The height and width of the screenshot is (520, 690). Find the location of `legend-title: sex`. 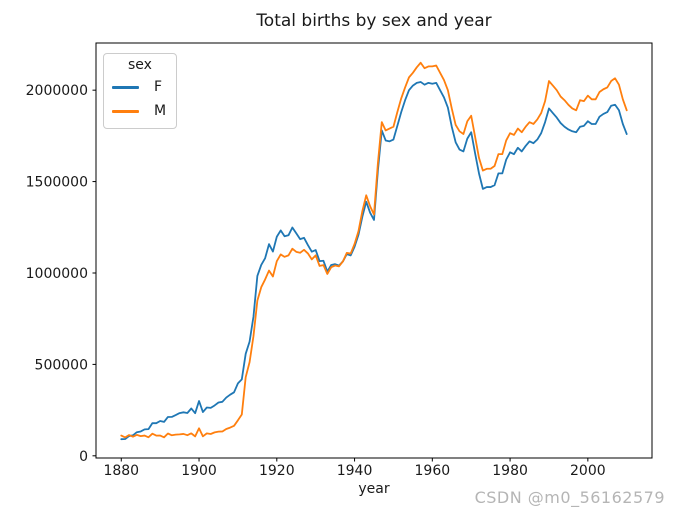

legend-title: sex is located at coordinates (140, 65).